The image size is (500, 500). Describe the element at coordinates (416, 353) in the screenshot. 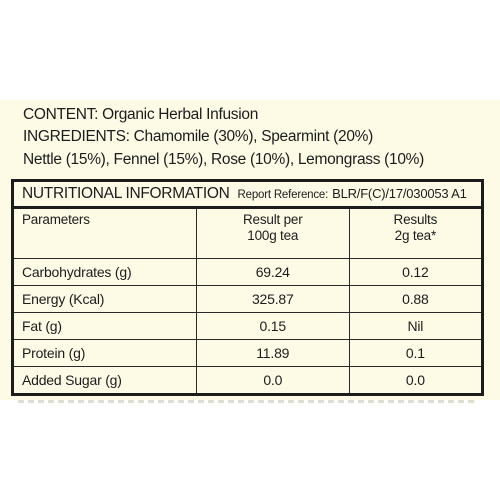

I see `row-per-2g: 0.1` at that location.